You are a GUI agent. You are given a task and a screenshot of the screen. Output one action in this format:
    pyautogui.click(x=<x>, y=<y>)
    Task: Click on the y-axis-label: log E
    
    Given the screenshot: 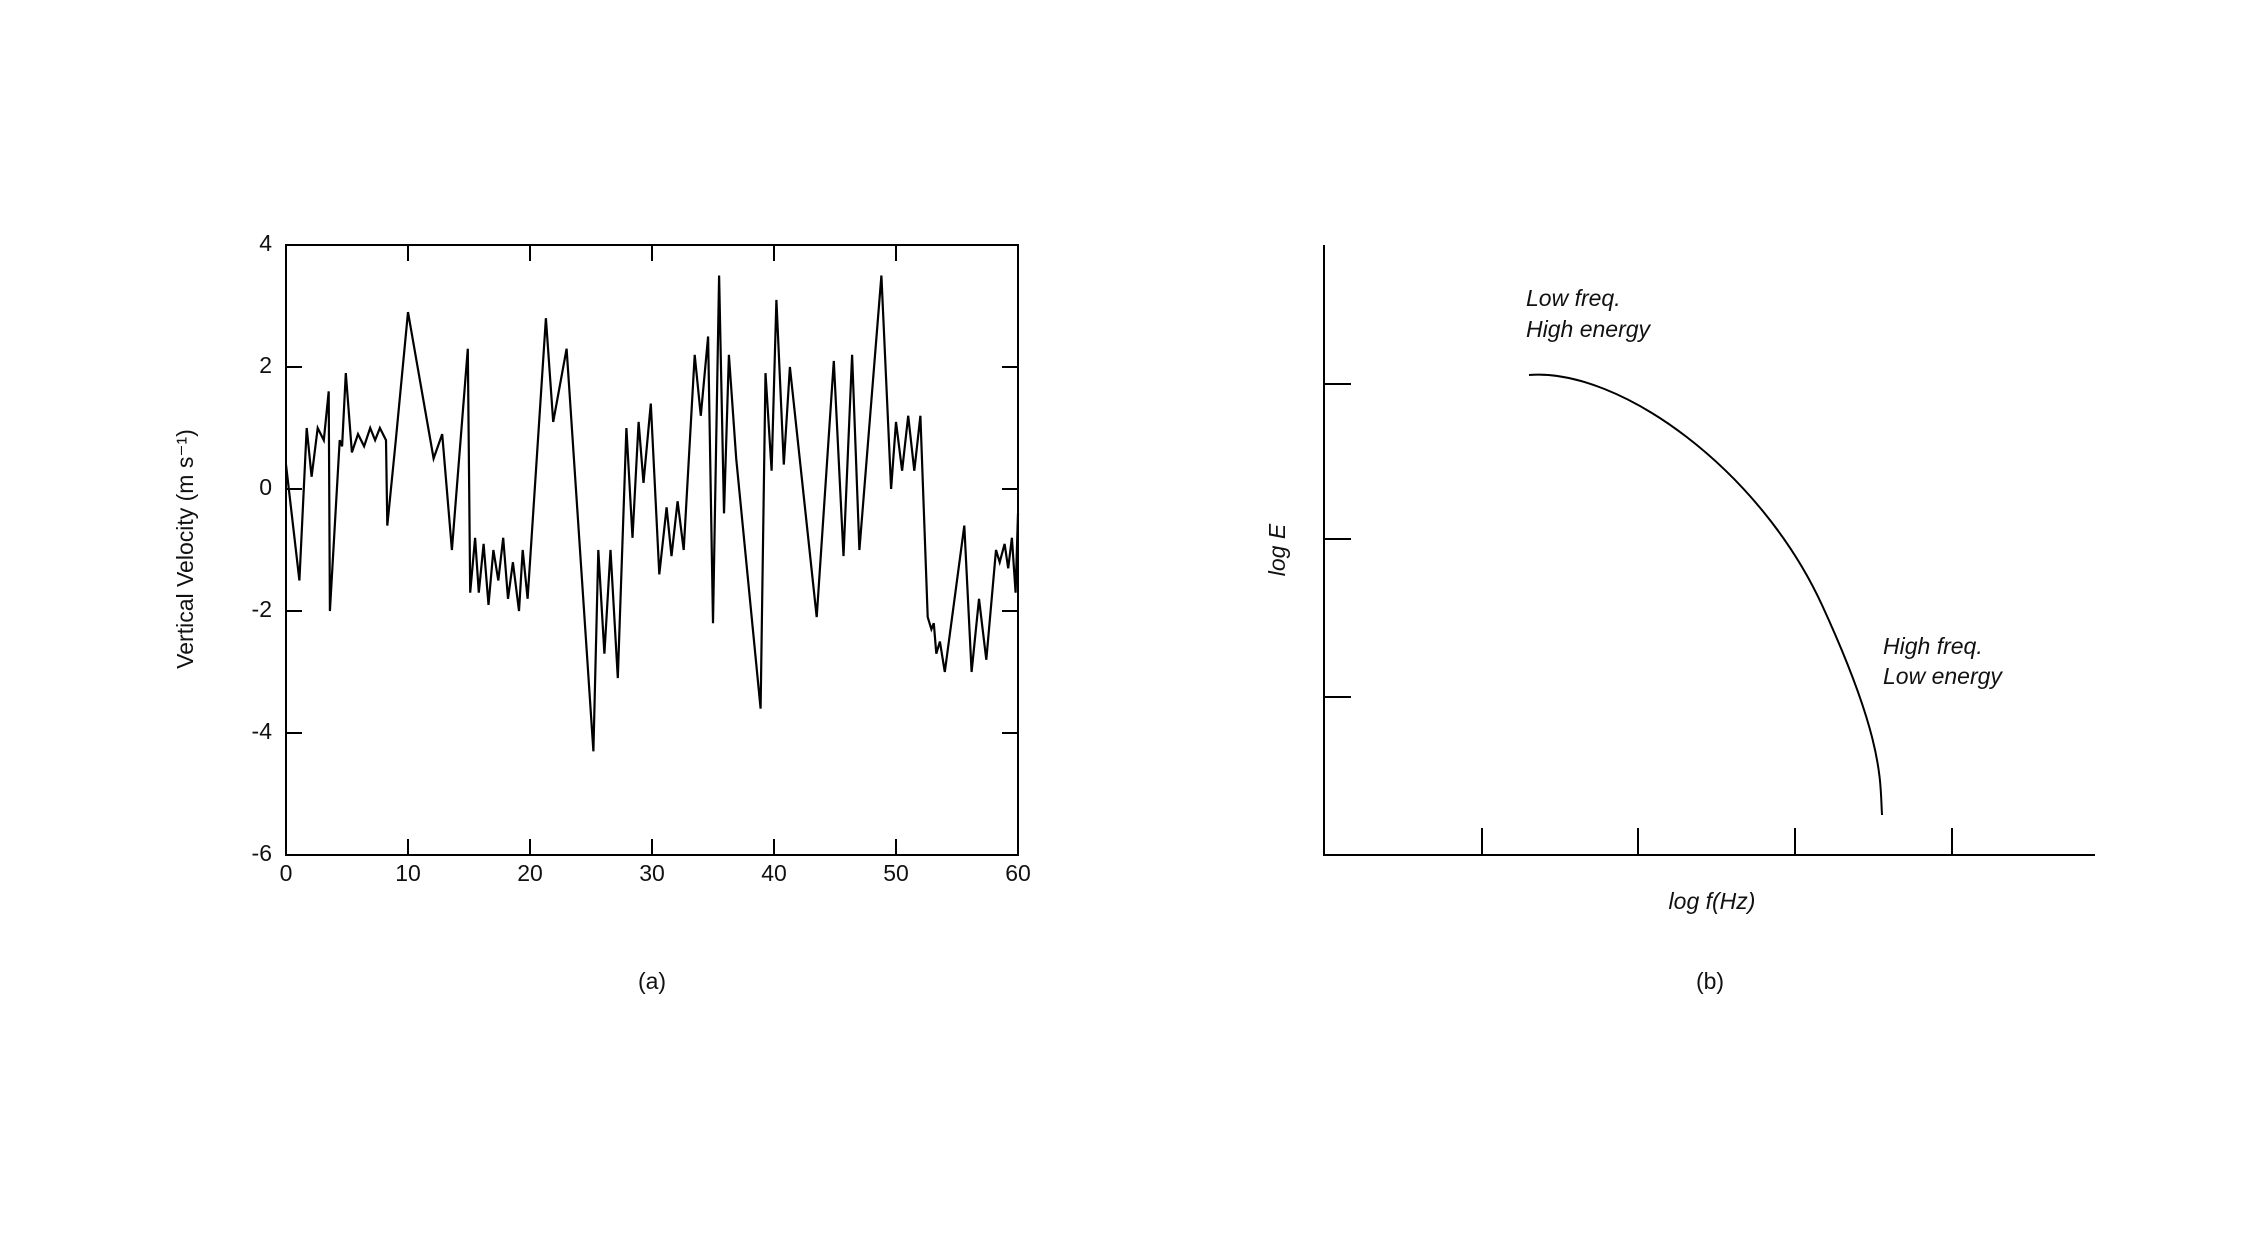 What is the action you would take?
    pyautogui.click(x=1277, y=549)
    